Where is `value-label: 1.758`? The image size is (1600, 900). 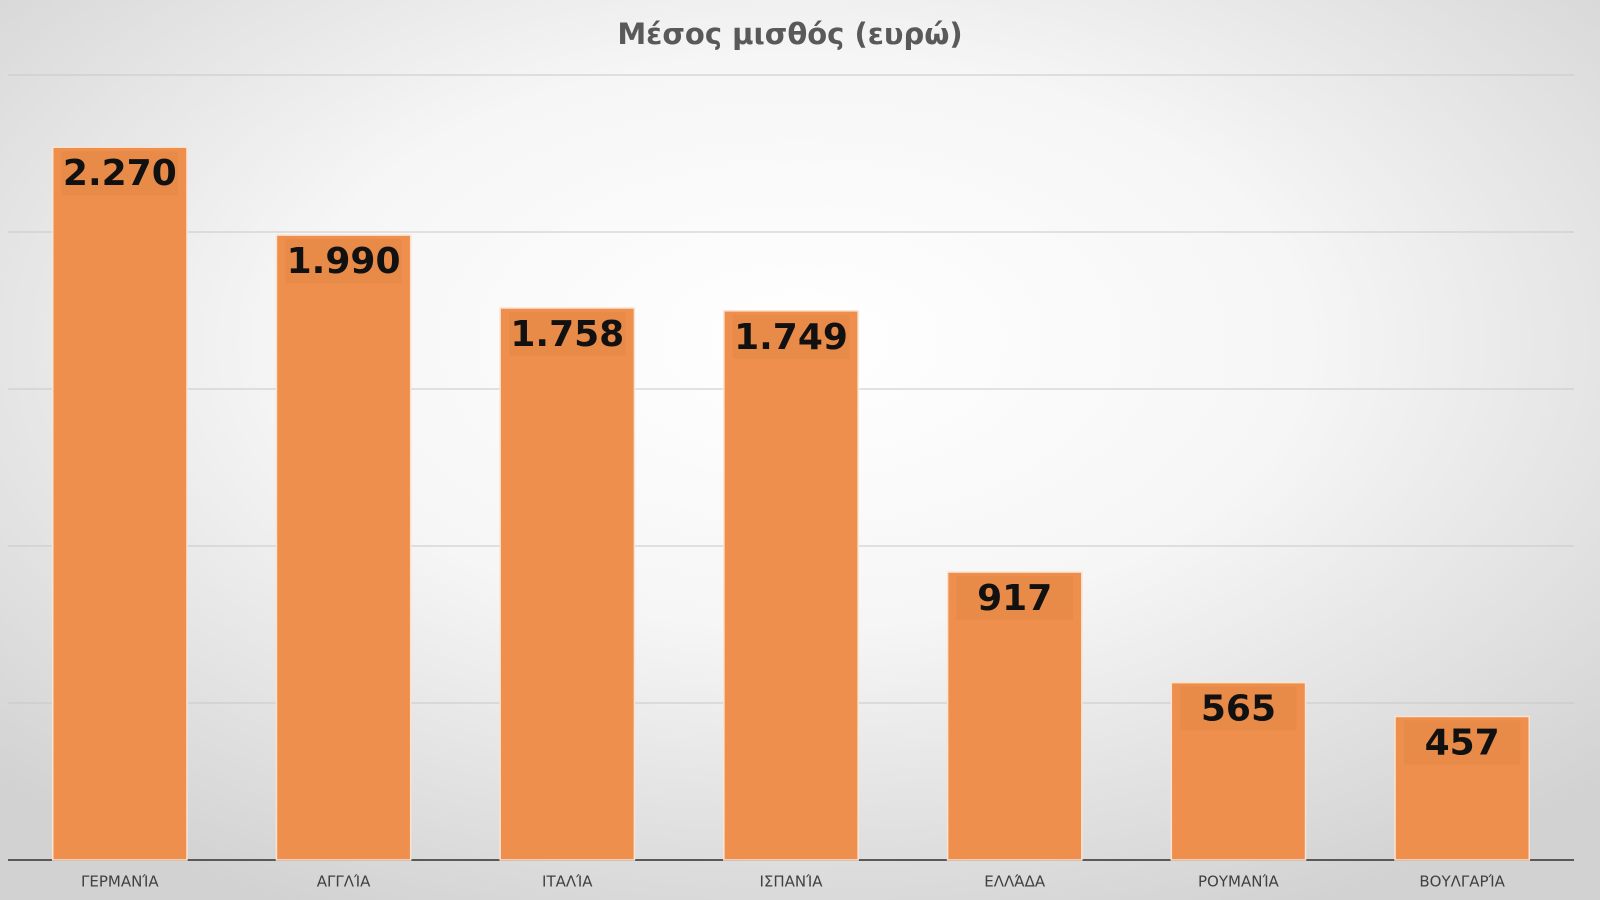
value-label: 1.758 is located at coordinates (567, 334).